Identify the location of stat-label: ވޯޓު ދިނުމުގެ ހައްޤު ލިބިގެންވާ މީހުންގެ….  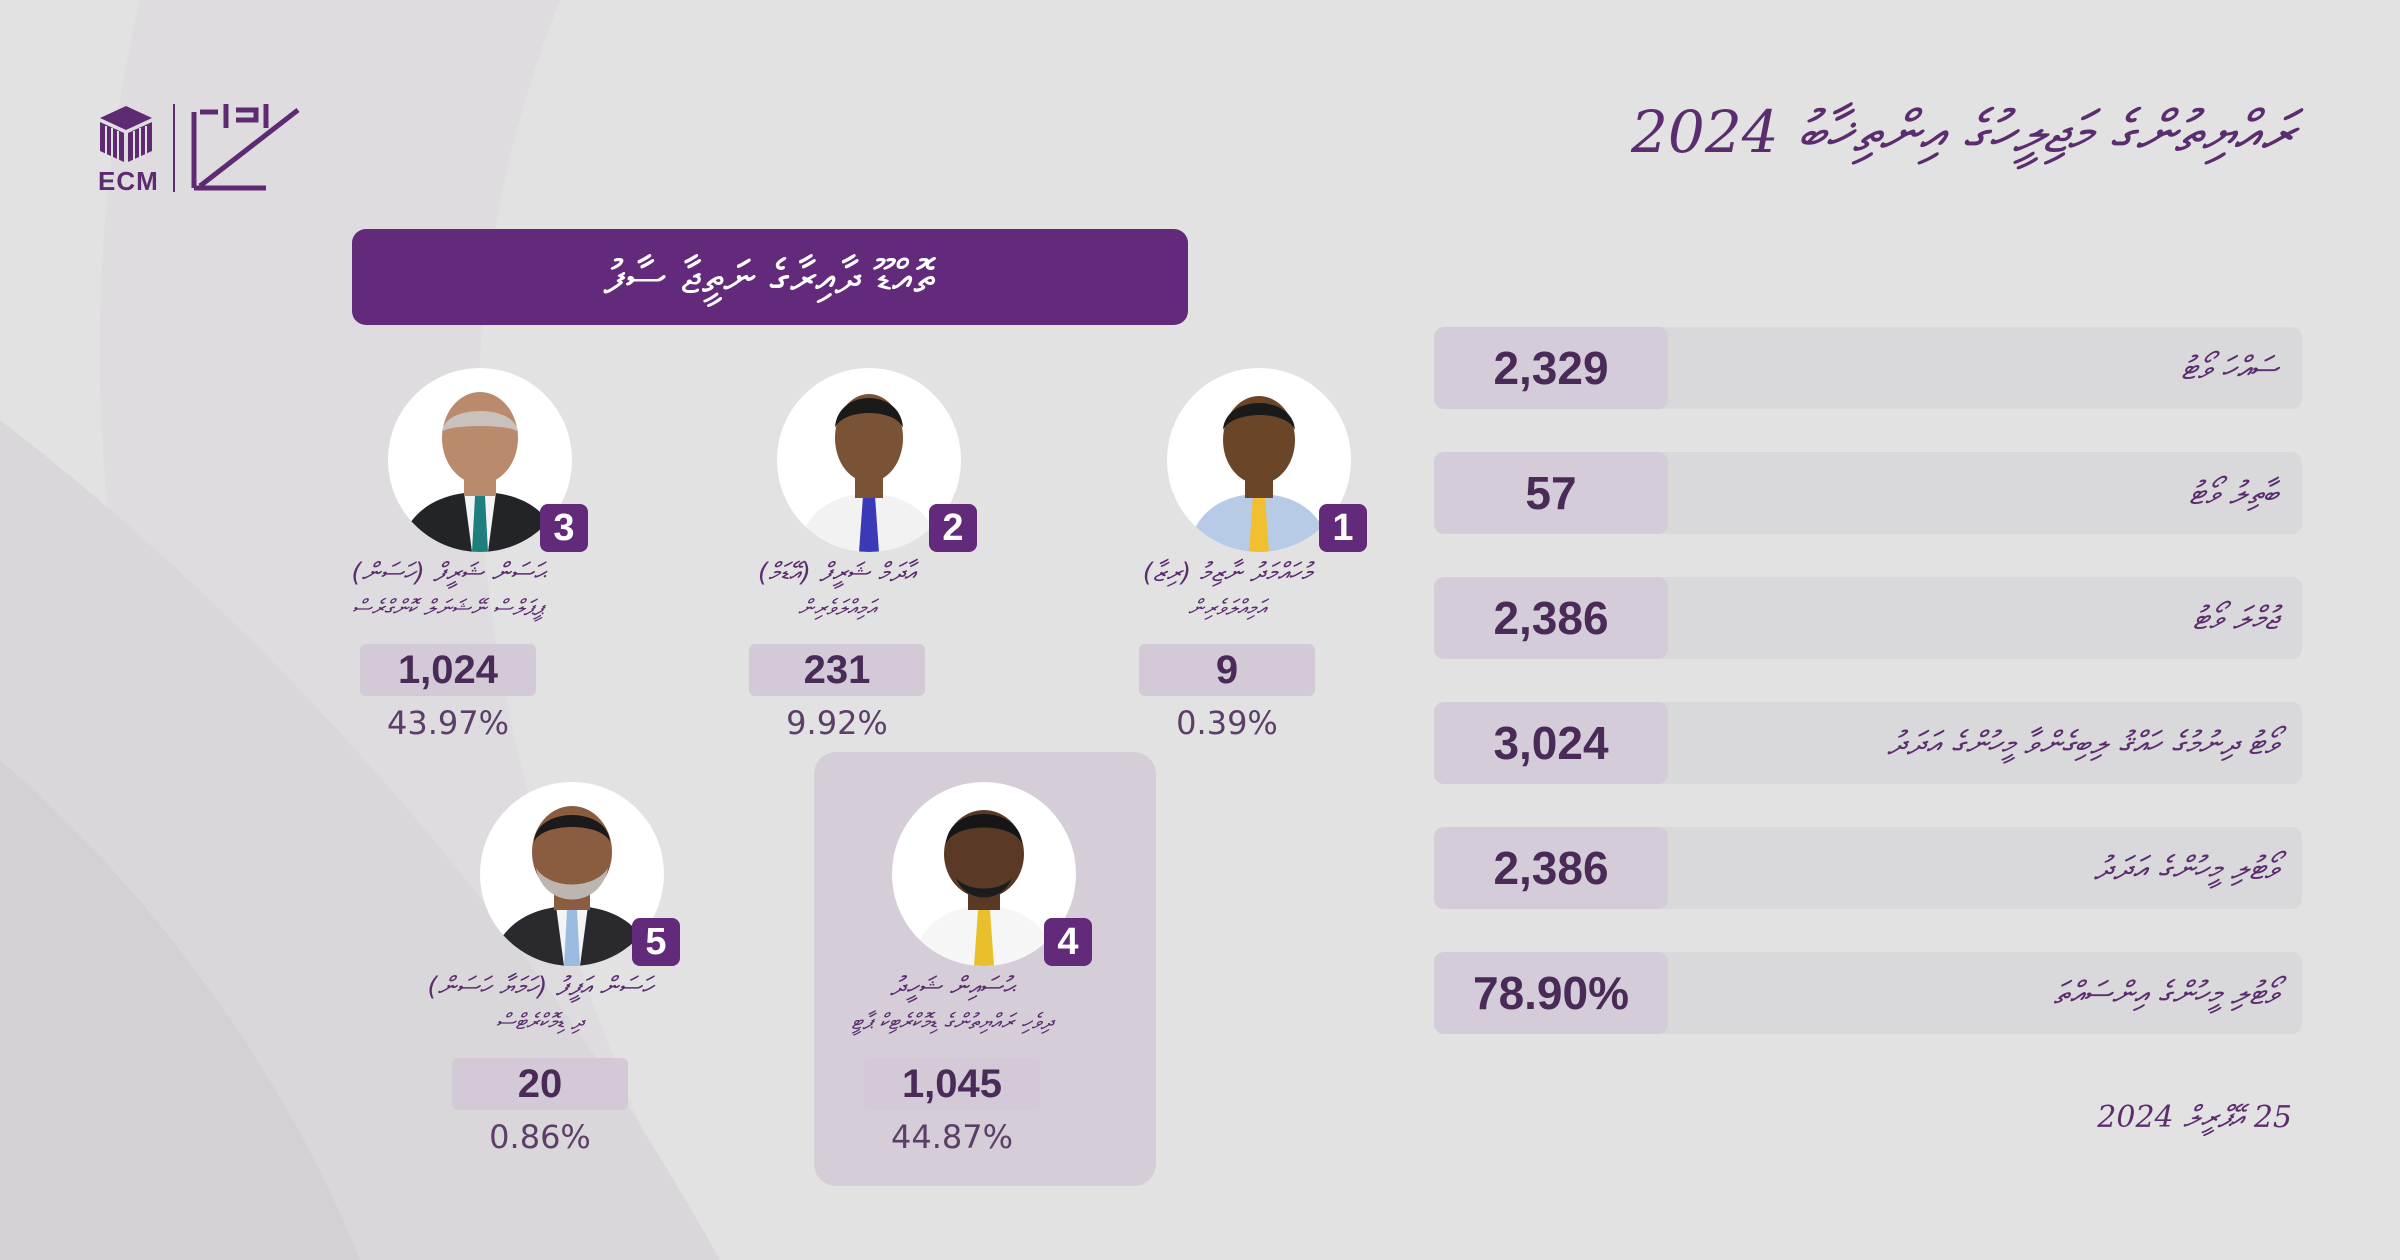
(2082, 743).